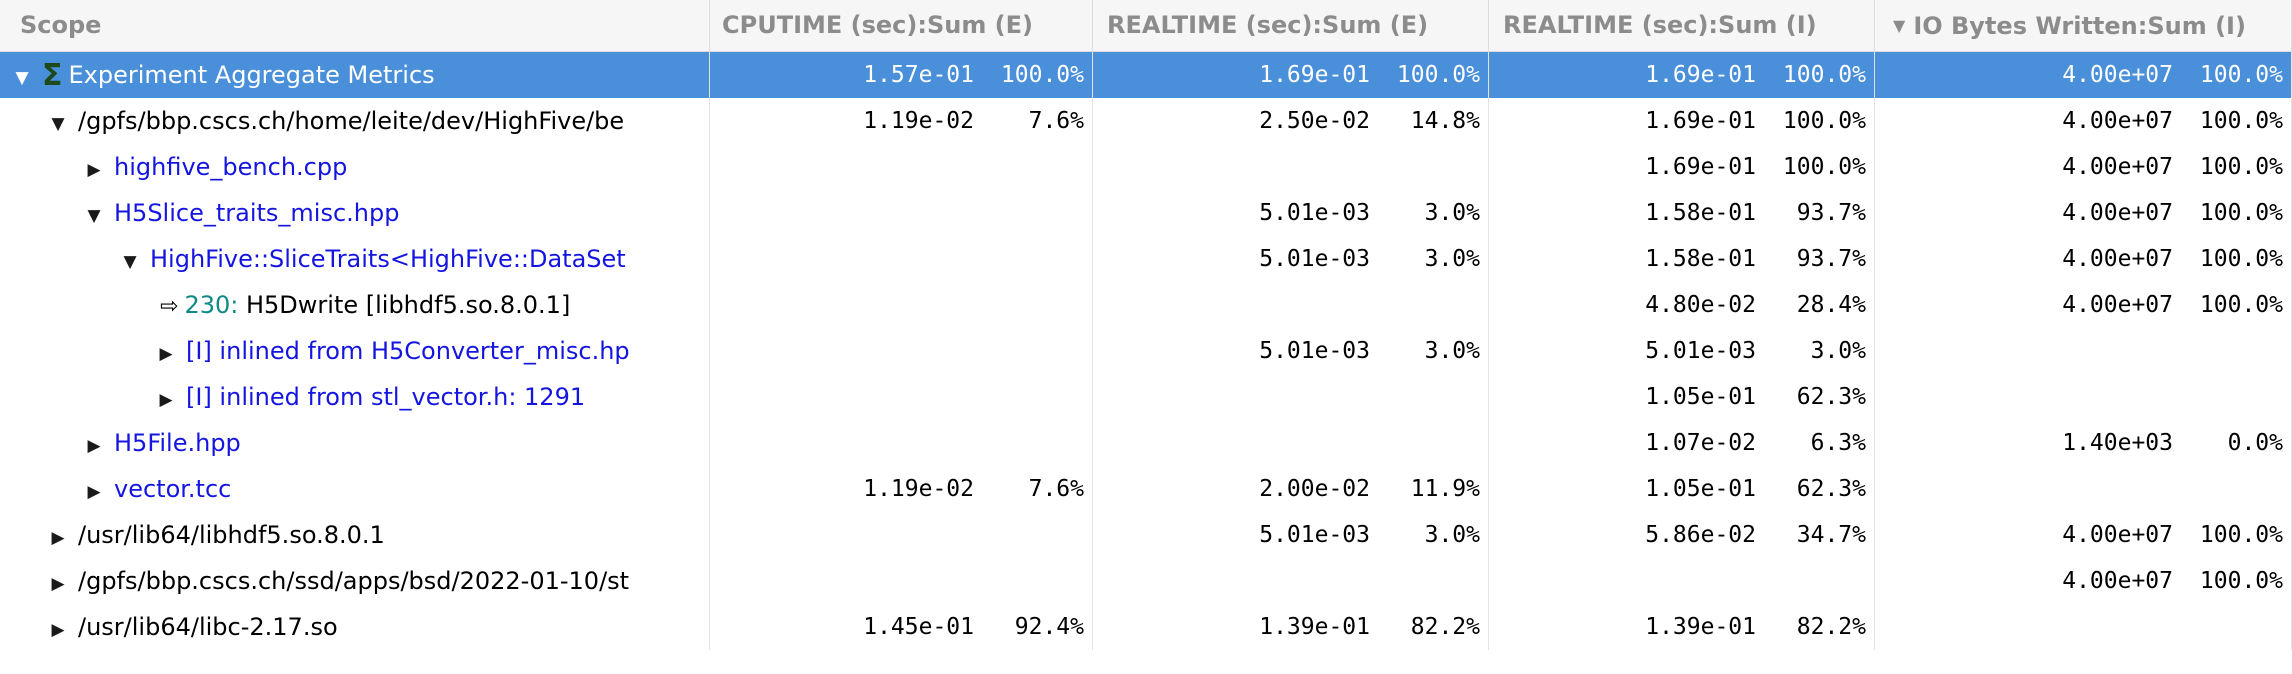 The height and width of the screenshot is (674, 2292). What do you see at coordinates (2255, 443) in the screenshot?
I see `metric-percent: 0.0%` at bounding box center [2255, 443].